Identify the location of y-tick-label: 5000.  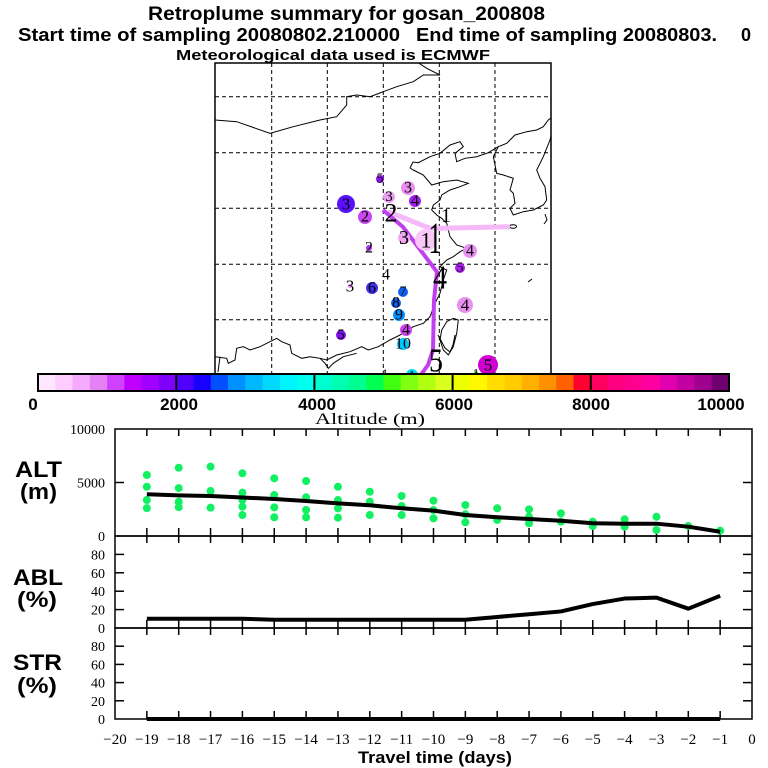
(91, 484).